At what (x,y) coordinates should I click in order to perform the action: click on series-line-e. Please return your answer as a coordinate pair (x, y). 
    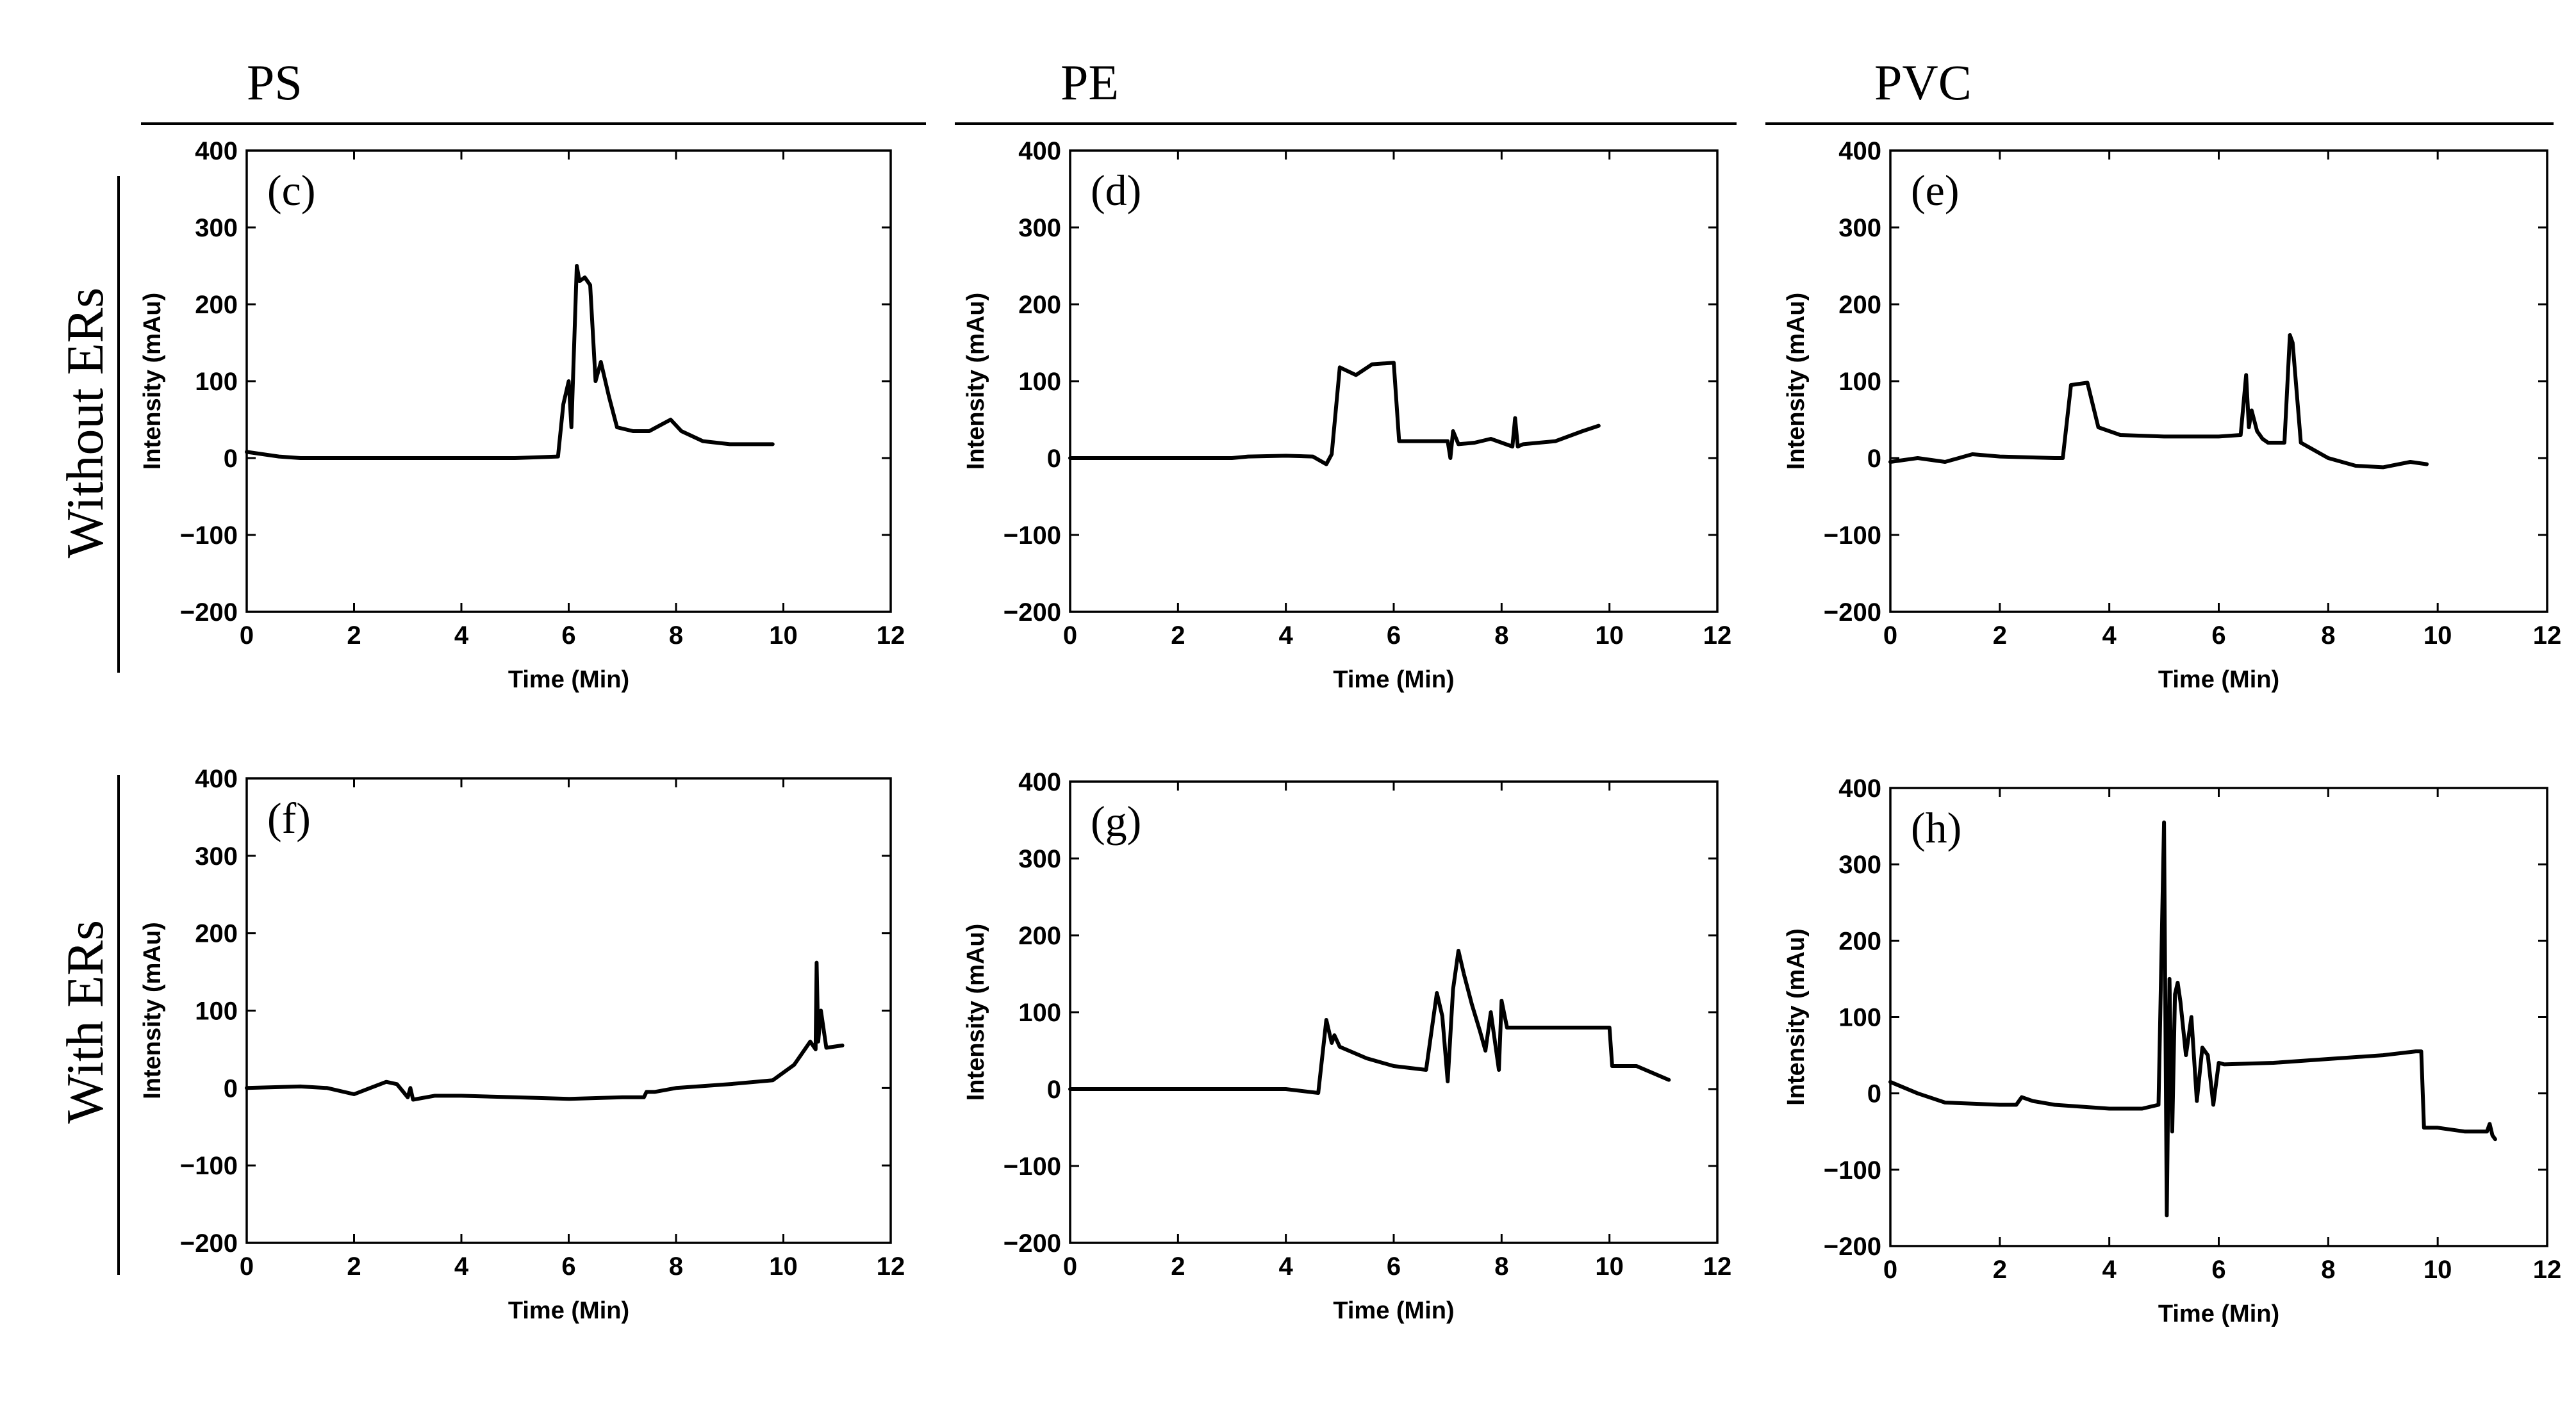
    Looking at the image, I should click on (2158, 401).